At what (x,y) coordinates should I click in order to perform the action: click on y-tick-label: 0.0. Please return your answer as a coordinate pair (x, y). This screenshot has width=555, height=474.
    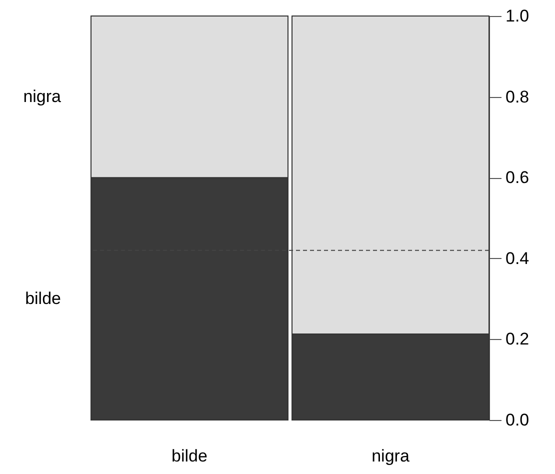
    Looking at the image, I should click on (518, 420).